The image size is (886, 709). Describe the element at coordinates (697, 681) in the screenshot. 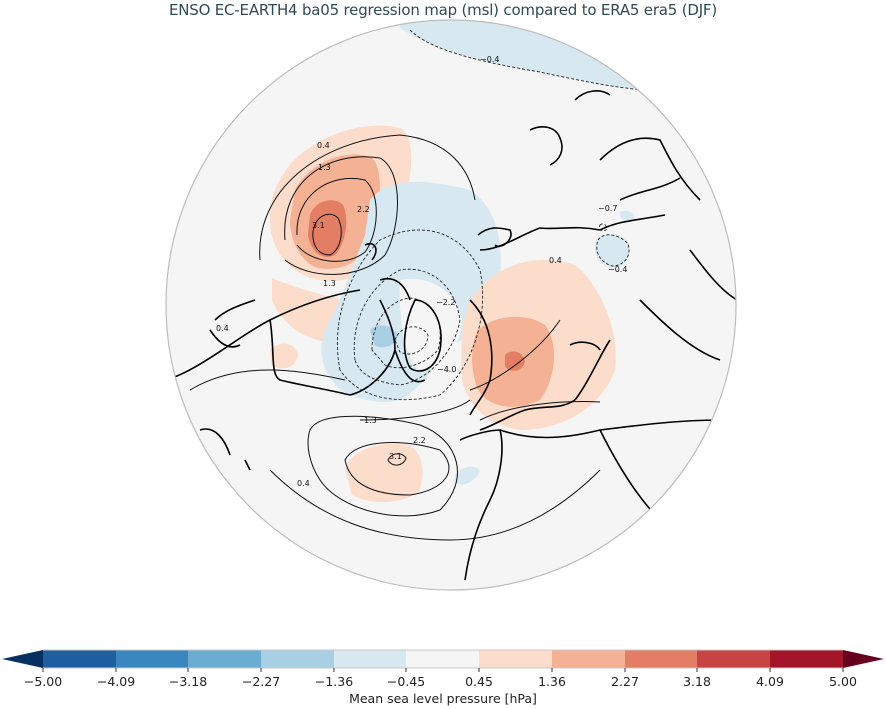

I see `colorbar-tick: 3.18` at that location.